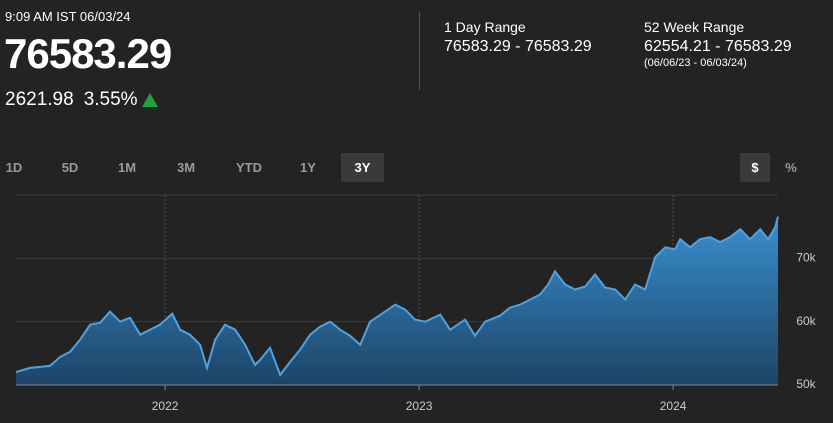 This screenshot has height=423, width=833. What do you see at coordinates (88, 53) in the screenshot?
I see `price: 76583.29` at bounding box center [88, 53].